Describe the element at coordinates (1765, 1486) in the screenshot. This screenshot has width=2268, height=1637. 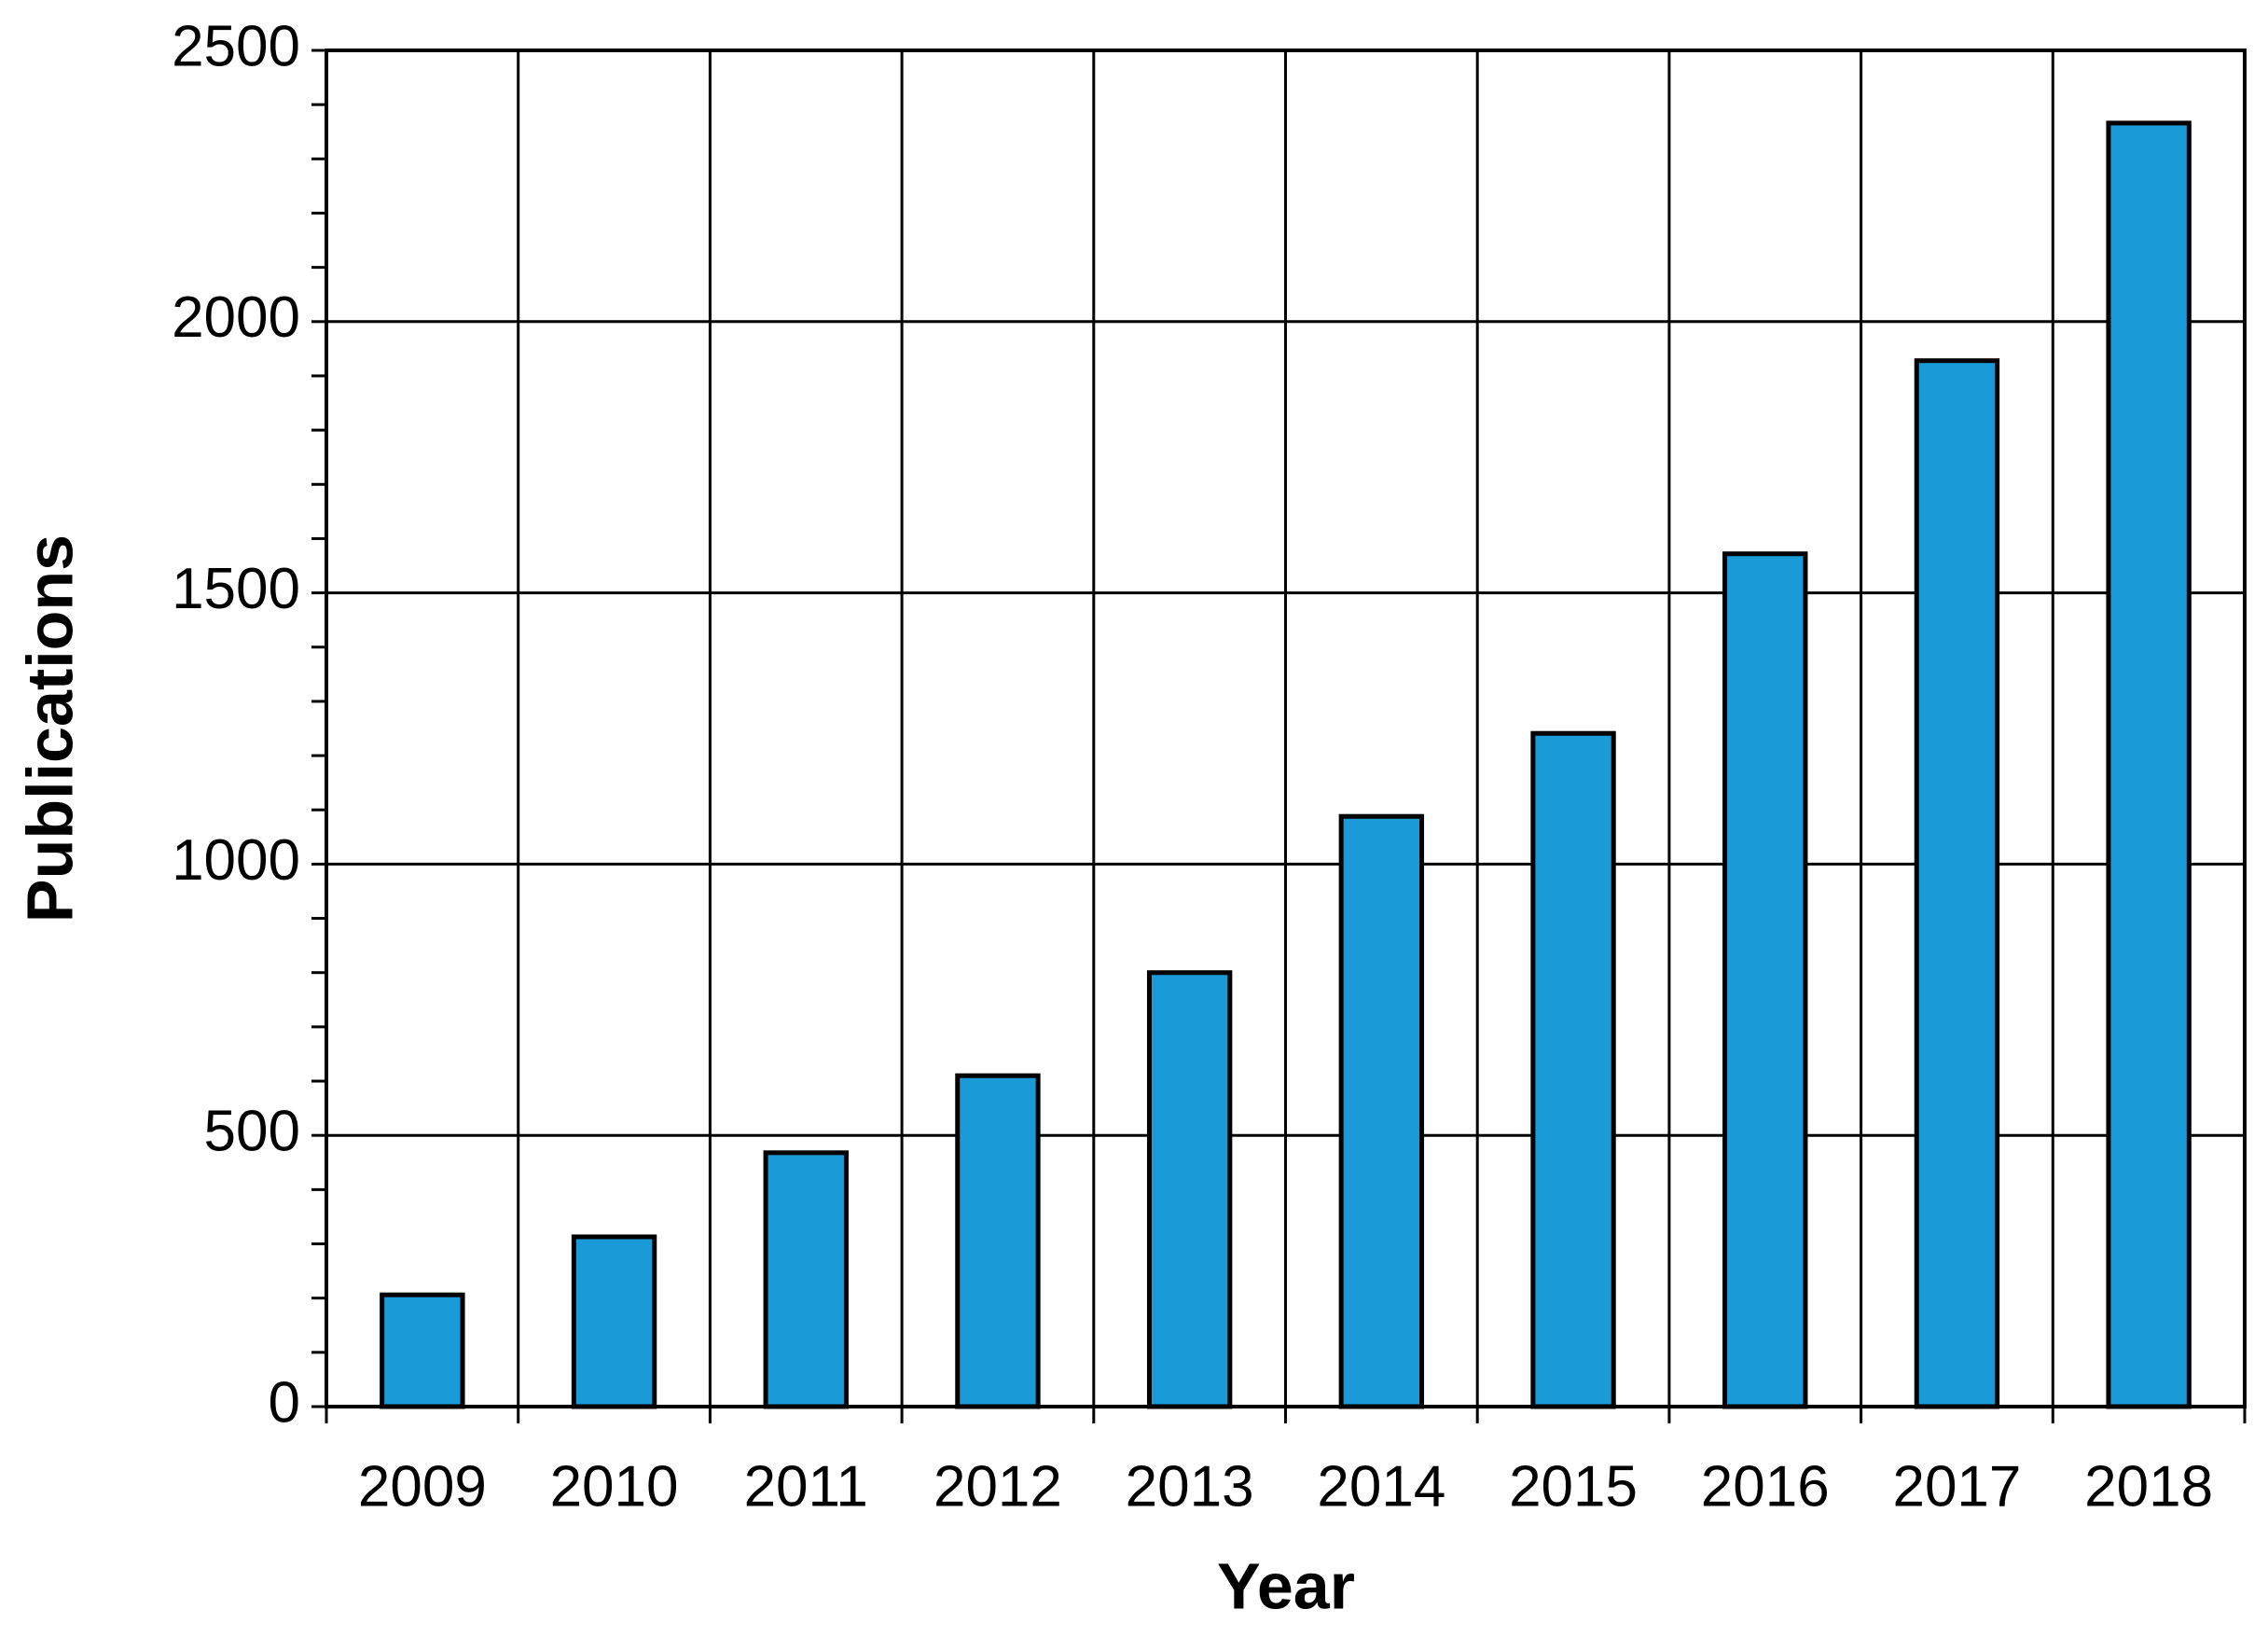
I see `x-tick-label: 2016` at that location.